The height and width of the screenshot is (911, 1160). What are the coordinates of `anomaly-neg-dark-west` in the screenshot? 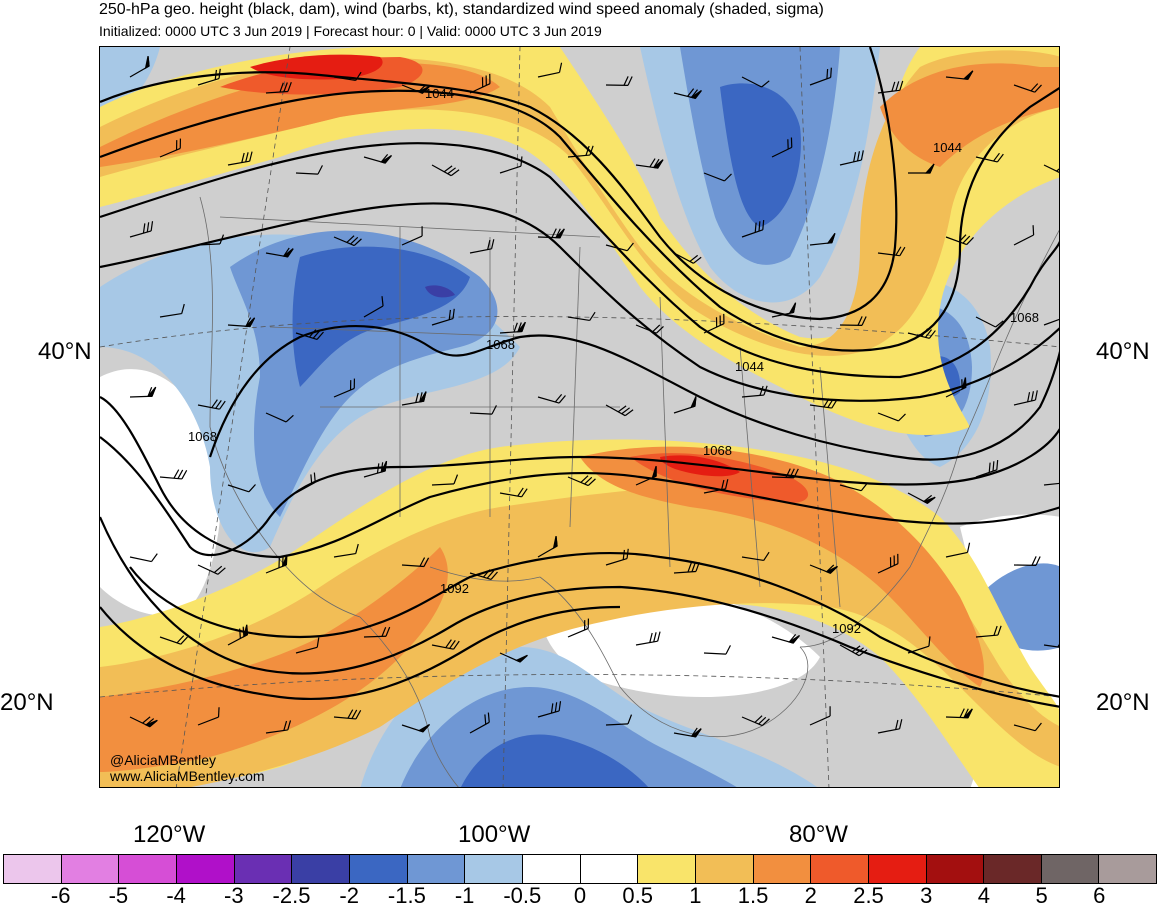 It's located at (381, 316).